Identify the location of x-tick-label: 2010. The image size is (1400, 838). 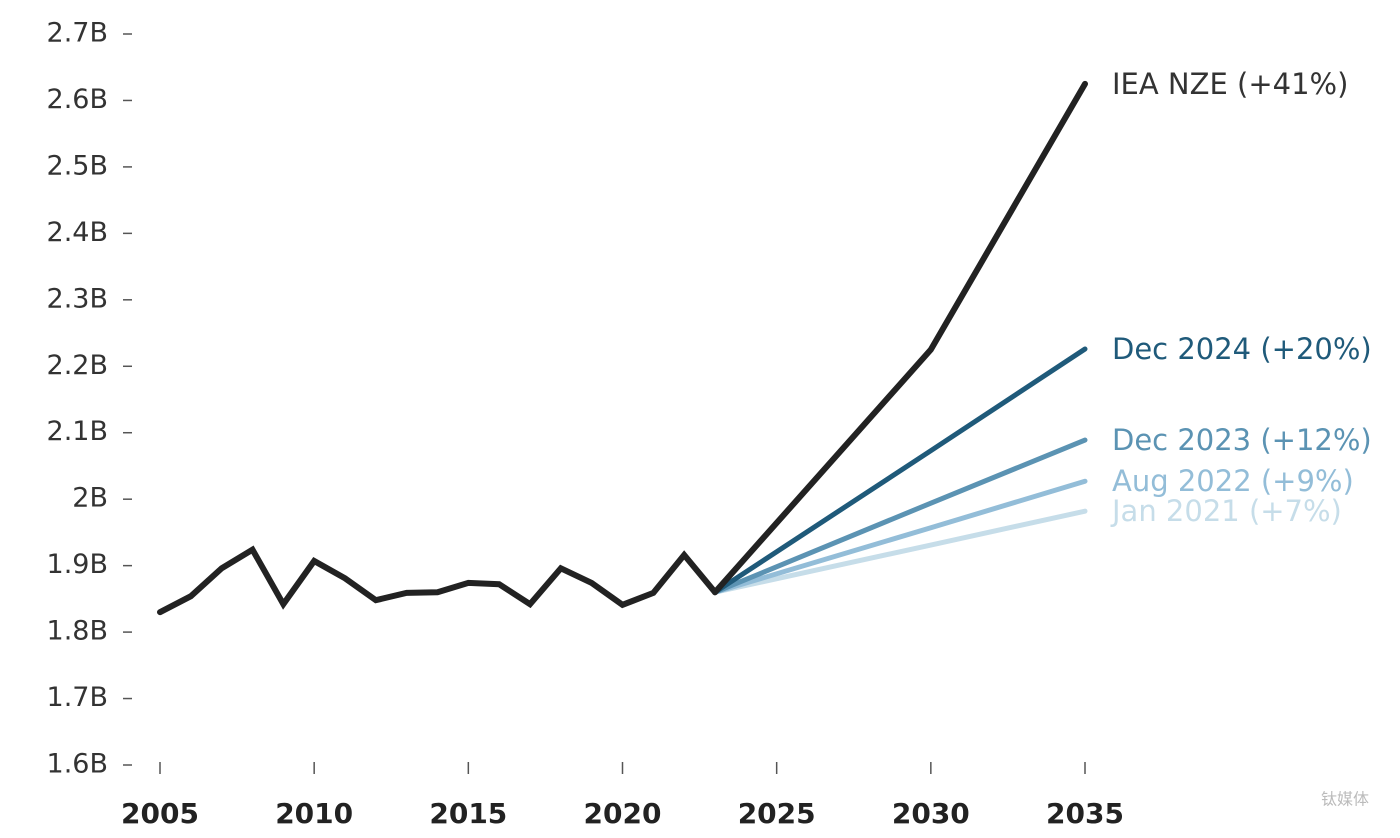
(314, 813).